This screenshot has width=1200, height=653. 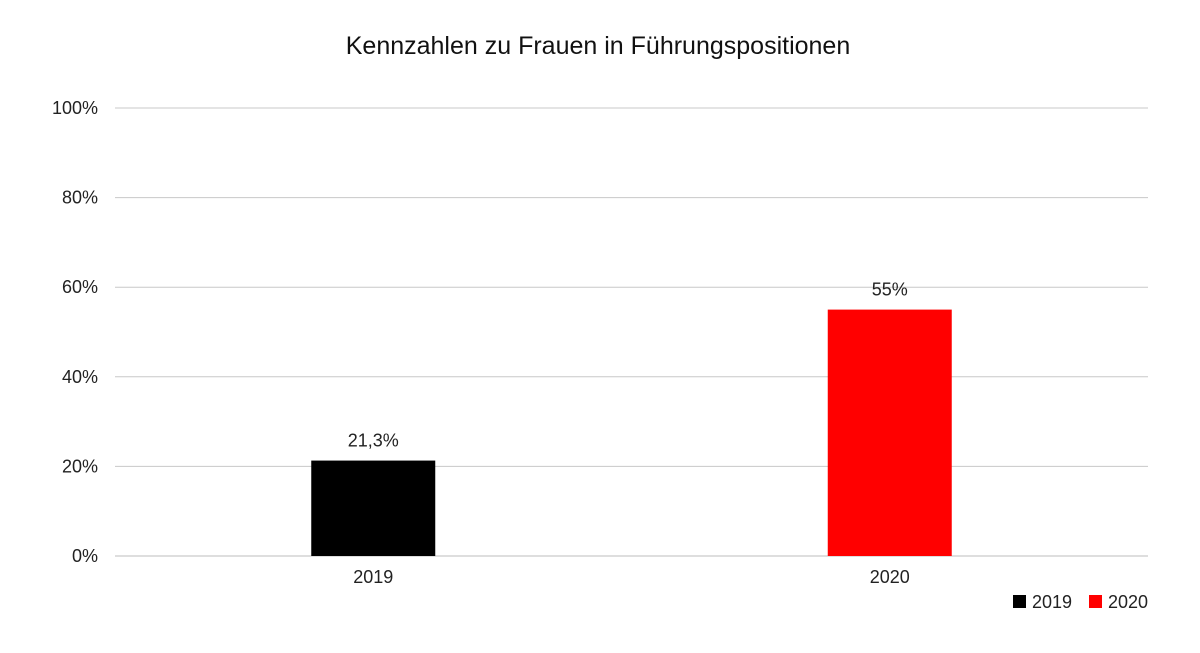 I want to click on x-tick-label: 2020, so click(x=890, y=577).